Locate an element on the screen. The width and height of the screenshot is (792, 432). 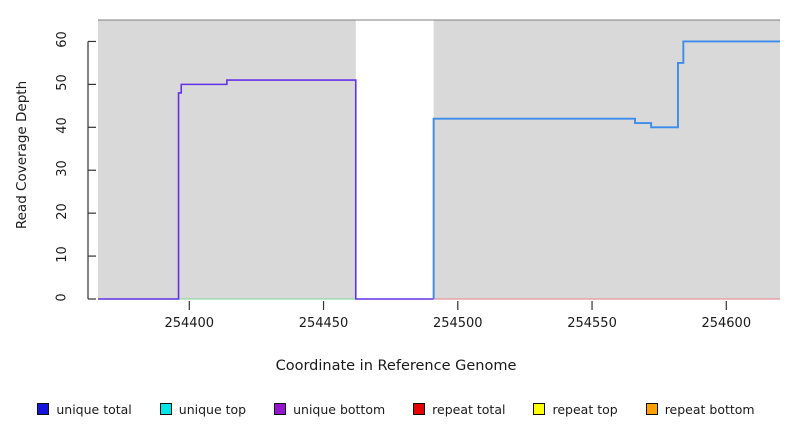
x-axis-tick-label: 254450 is located at coordinates (323, 323).